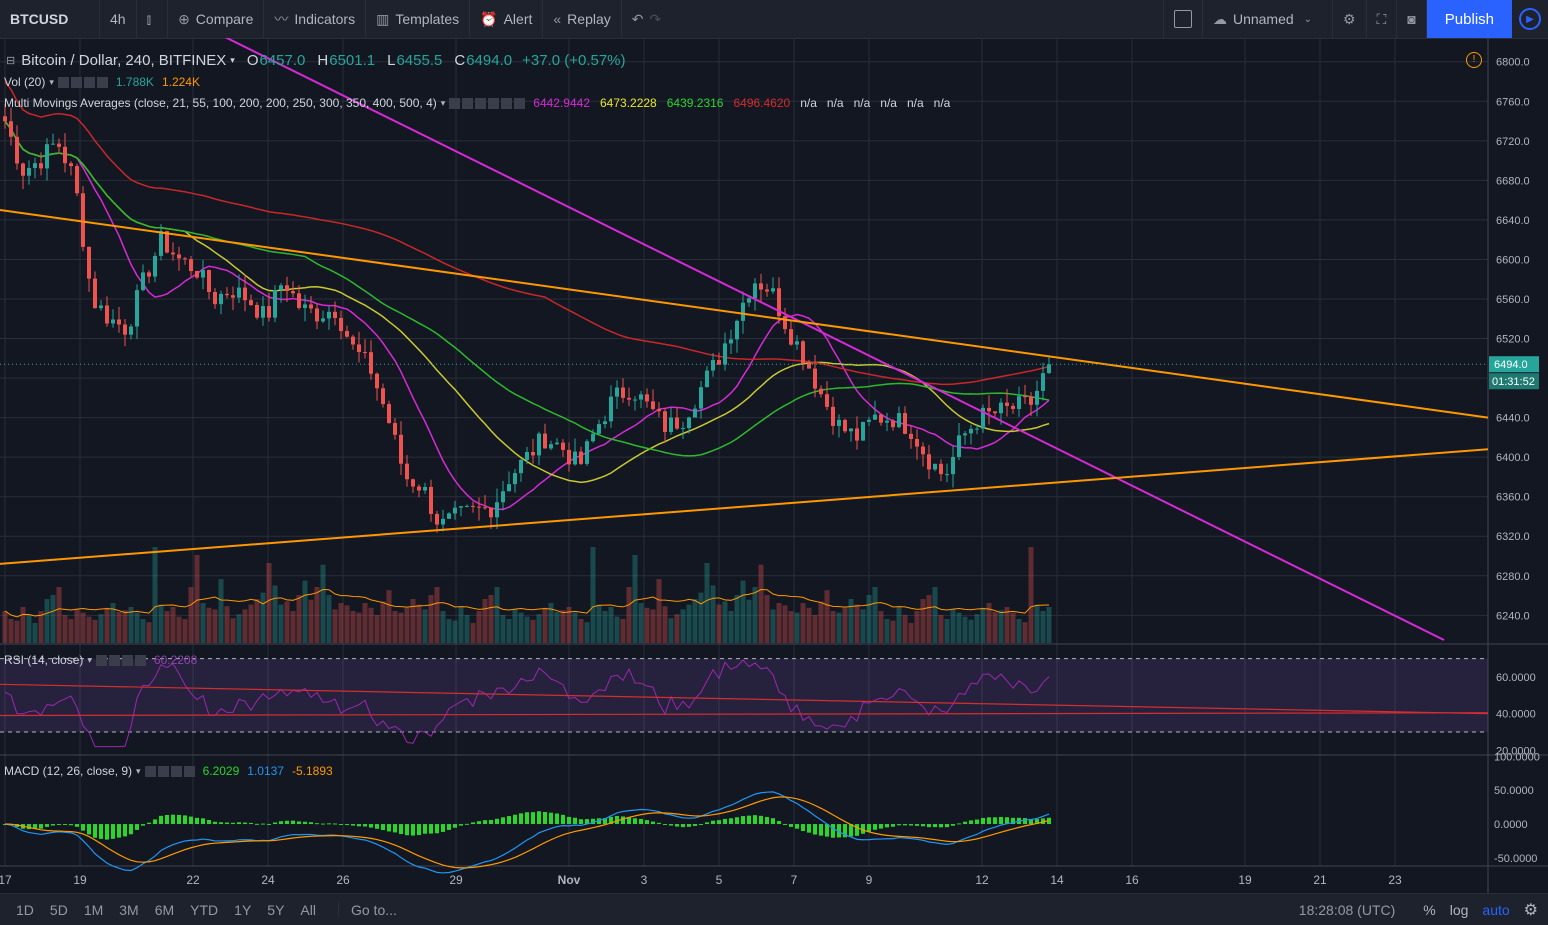  I want to click on symbol-title: Bitcoin / Dollar, 240, BITFINEX, so click(124, 60).